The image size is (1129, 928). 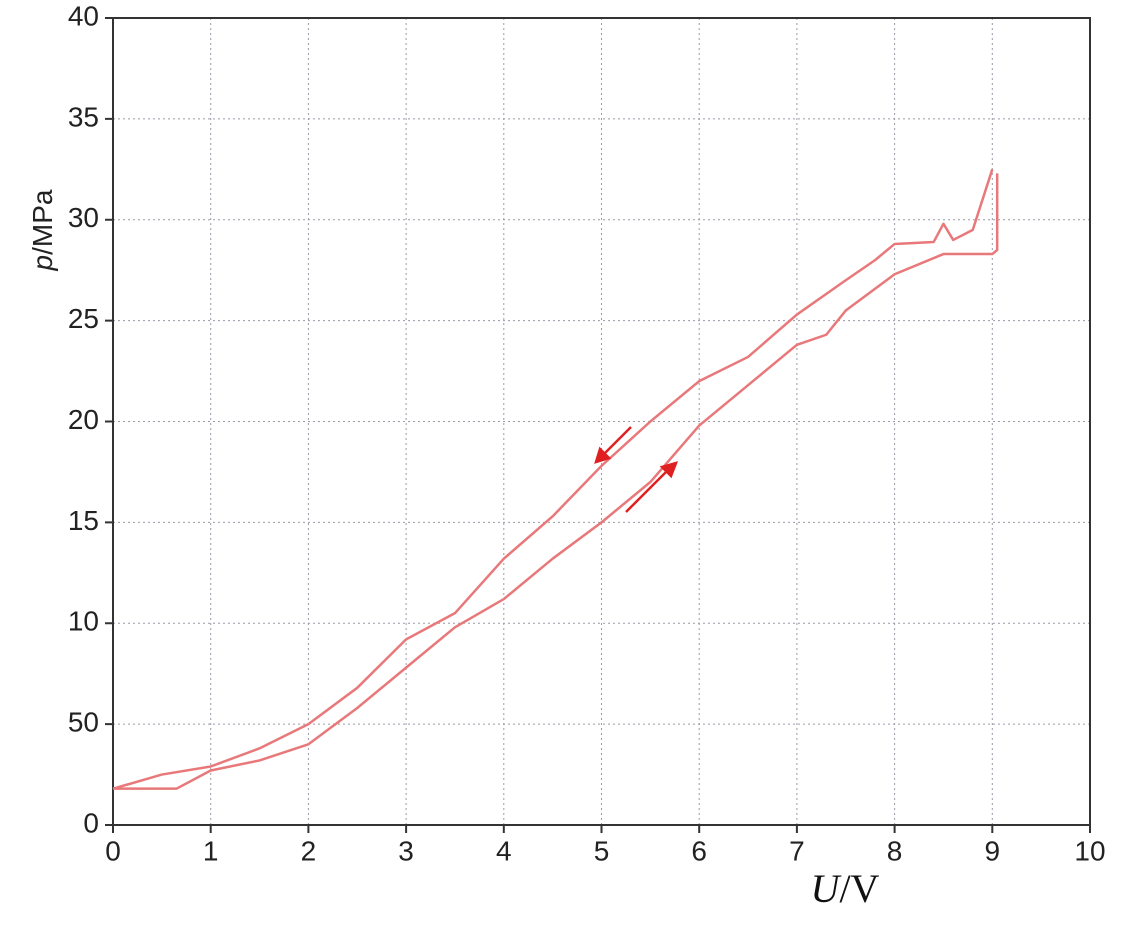 What do you see at coordinates (617, 441) in the screenshot?
I see `unload-arrow` at bounding box center [617, 441].